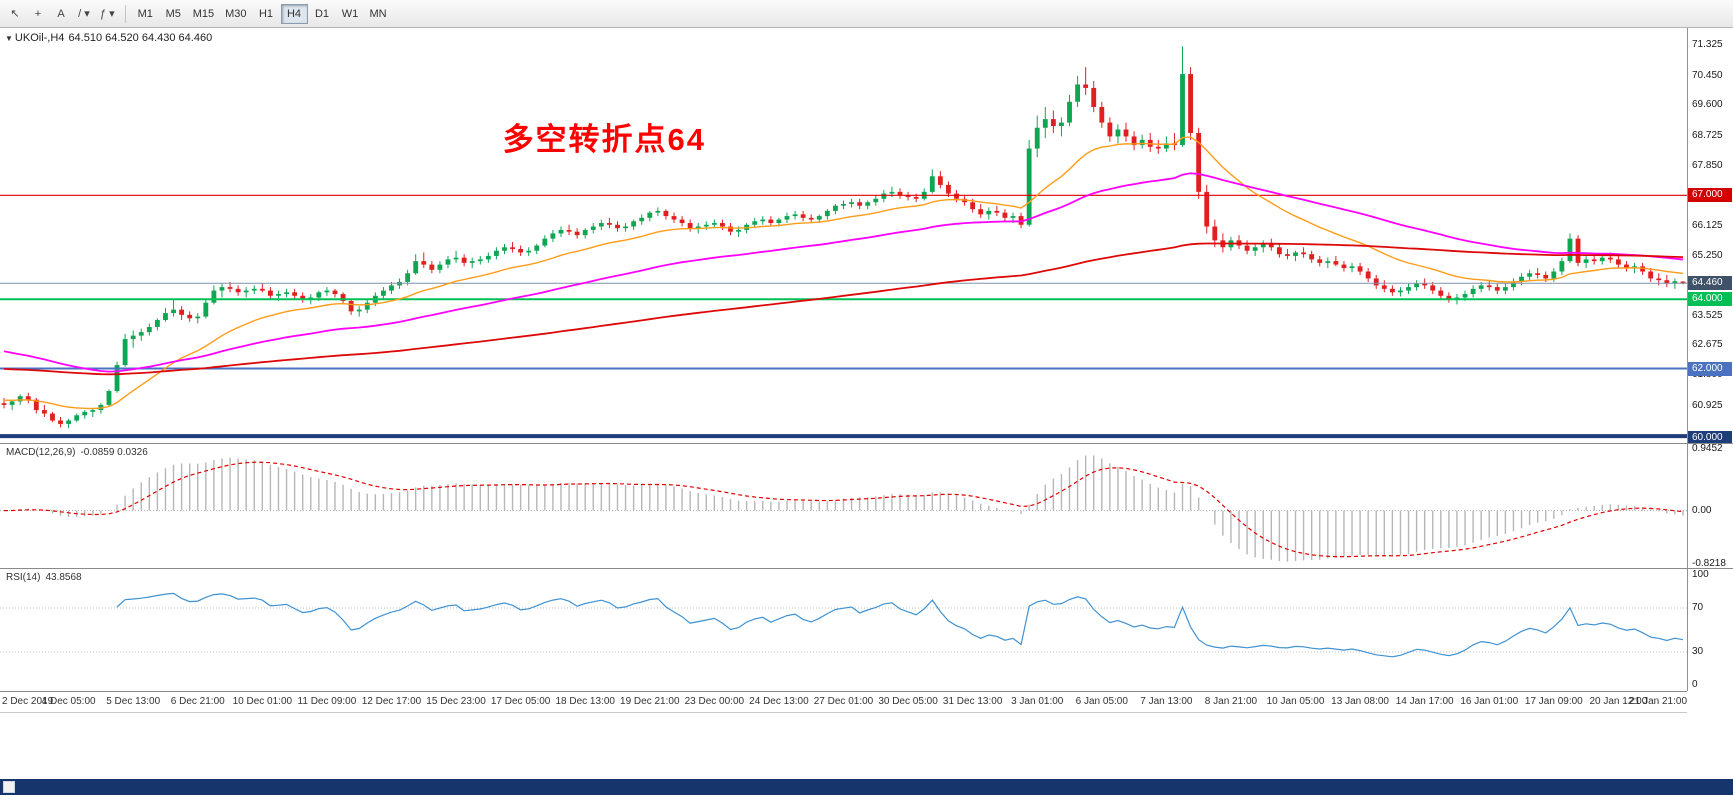  Describe the element at coordinates (520, 701) in the screenshot. I see `time-tick-label: 17 Dec 05:00` at that location.